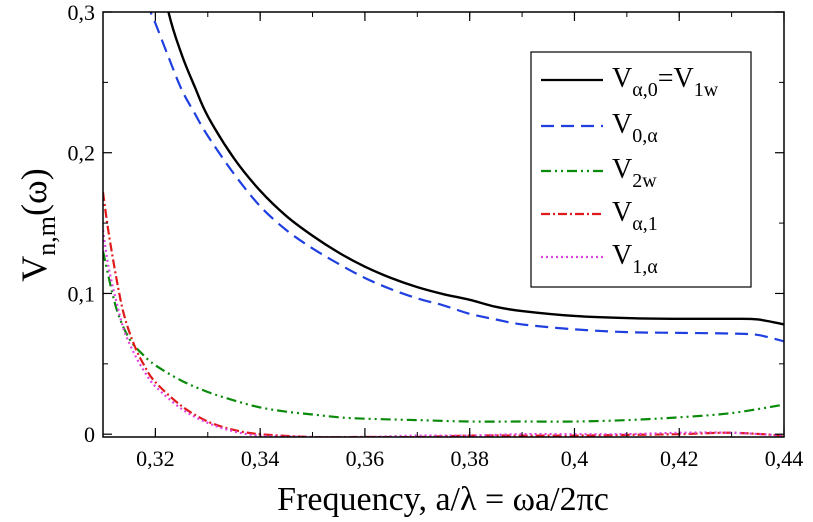 This screenshot has width=813, height=522. I want to click on legend-label-sub: 1,α, so click(645, 267).